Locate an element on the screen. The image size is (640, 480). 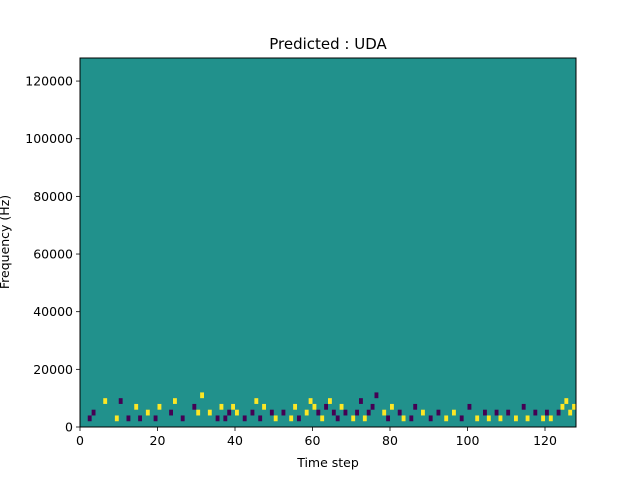
y-tick-label: 60000 is located at coordinates (53, 254).